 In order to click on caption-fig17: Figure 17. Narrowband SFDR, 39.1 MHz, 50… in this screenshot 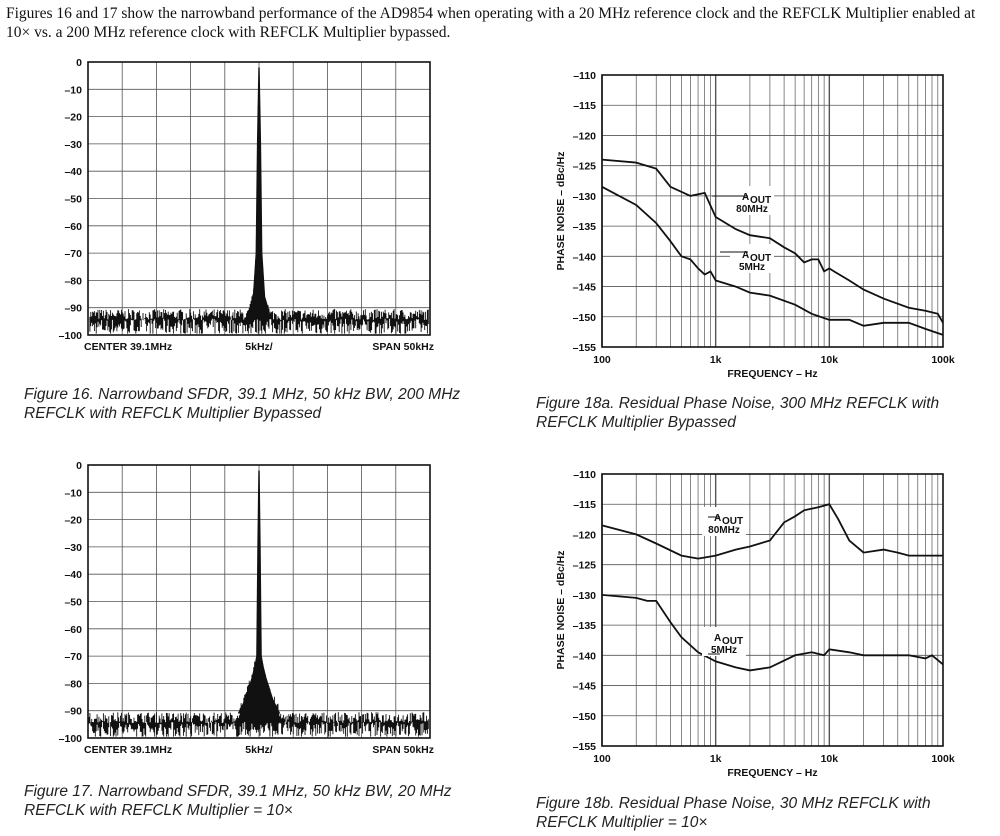, I will do `click(238, 801)`.